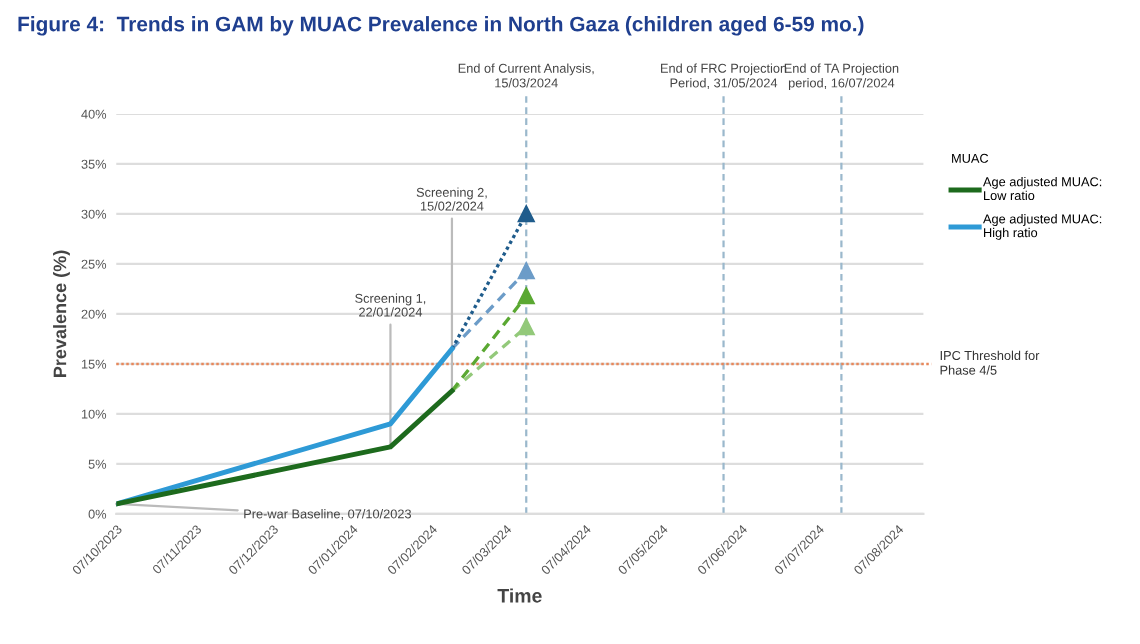 The height and width of the screenshot is (644, 1140). Describe the element at coordinates (519, 595) in the screenshot. I see `x-axis-title: Time` at that location.